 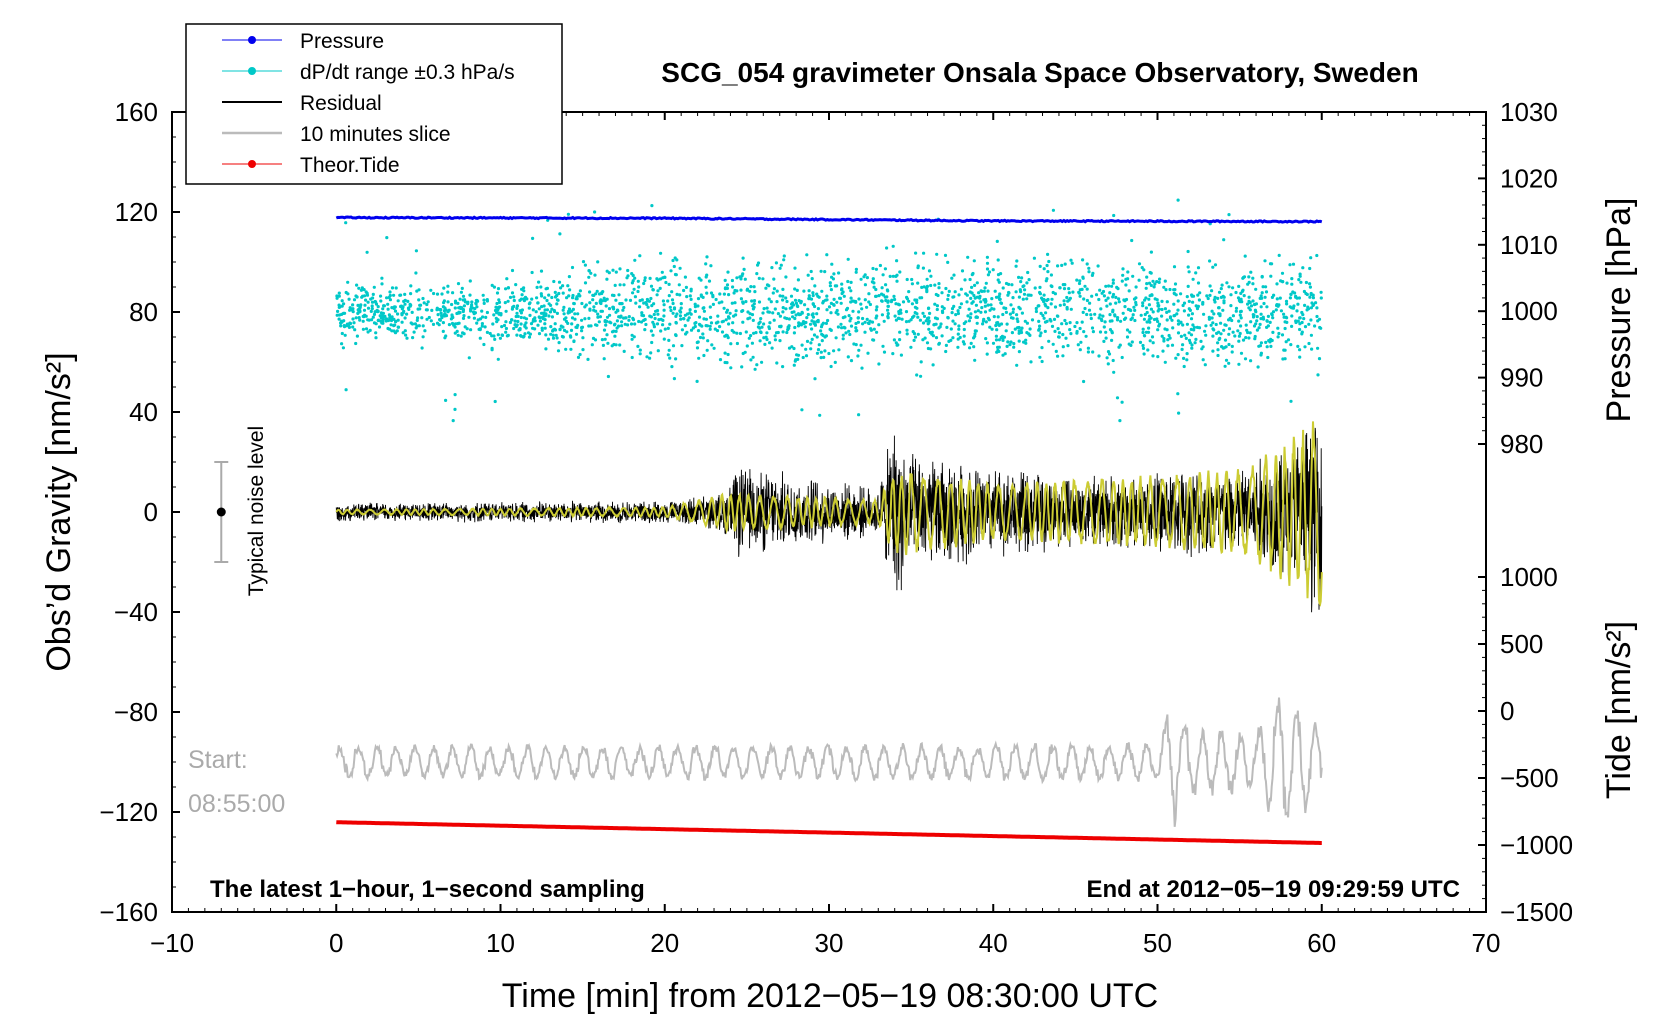 I want to click on pressure-tick-label: 1030, so click(x=1529, y=112).